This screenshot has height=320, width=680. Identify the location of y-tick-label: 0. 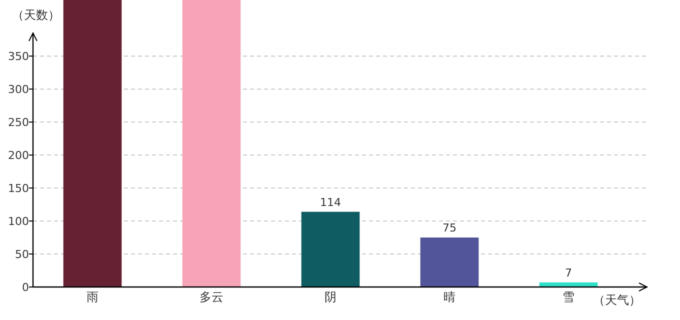
(25, 287).